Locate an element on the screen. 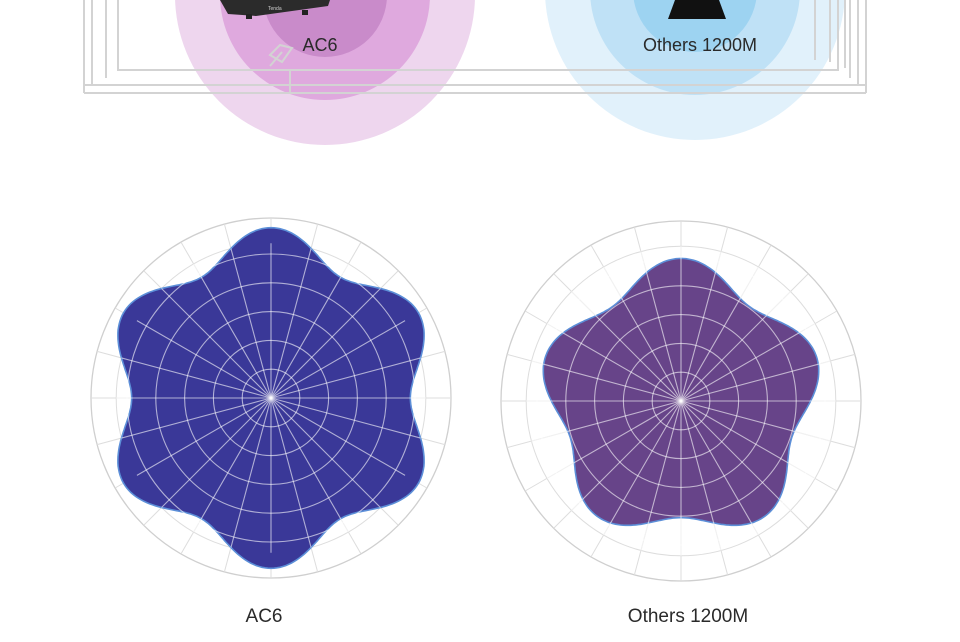  ac6-chart-caption: AC6 is located at coordinates (264, 616).